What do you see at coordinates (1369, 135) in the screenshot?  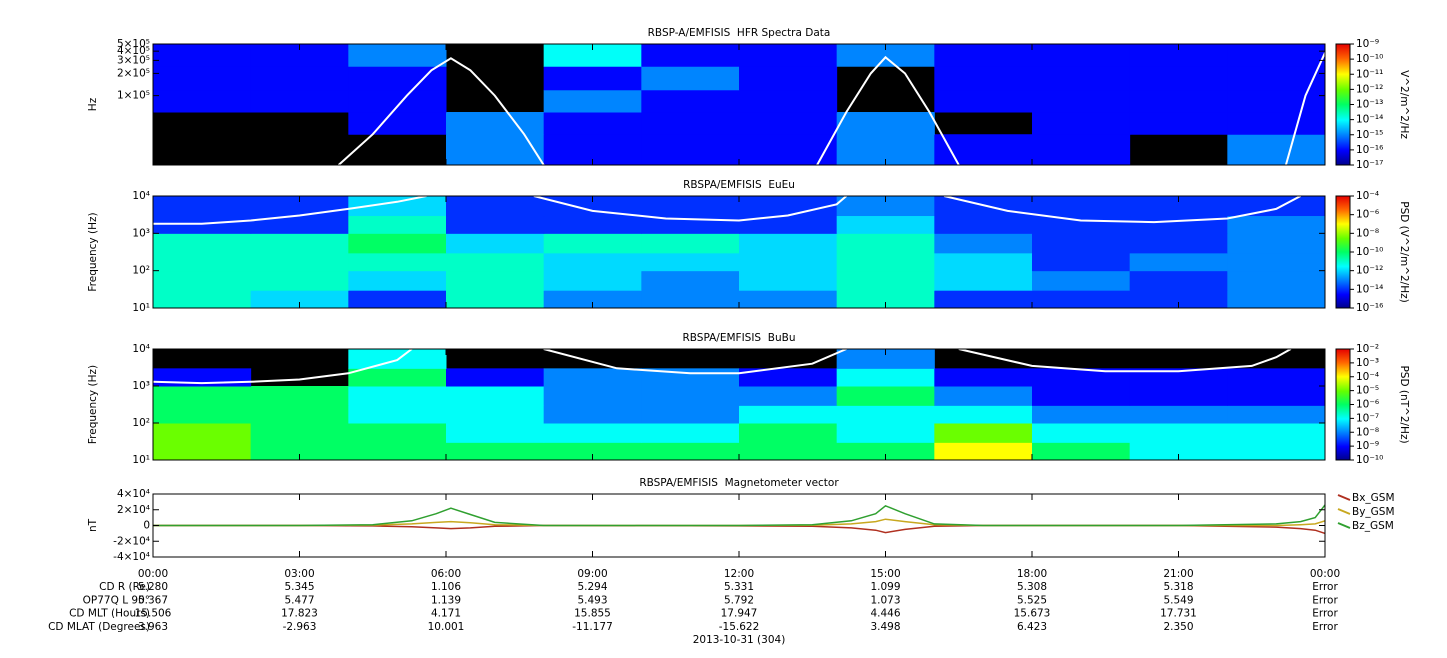 I see `colorbar-tick-label: 10⁻¹⁵` at bounding box center [1369, 135].